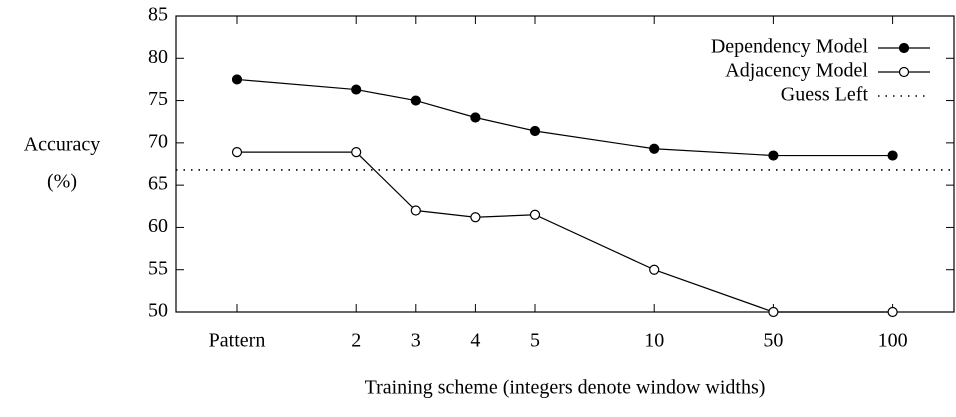 Image resolution: width=956 pixels, height=417 pixels. What do you see at coordinates (535, 341) in the screenshot?
I see `x-tick-label: 5` at bounding box center [535, 341].